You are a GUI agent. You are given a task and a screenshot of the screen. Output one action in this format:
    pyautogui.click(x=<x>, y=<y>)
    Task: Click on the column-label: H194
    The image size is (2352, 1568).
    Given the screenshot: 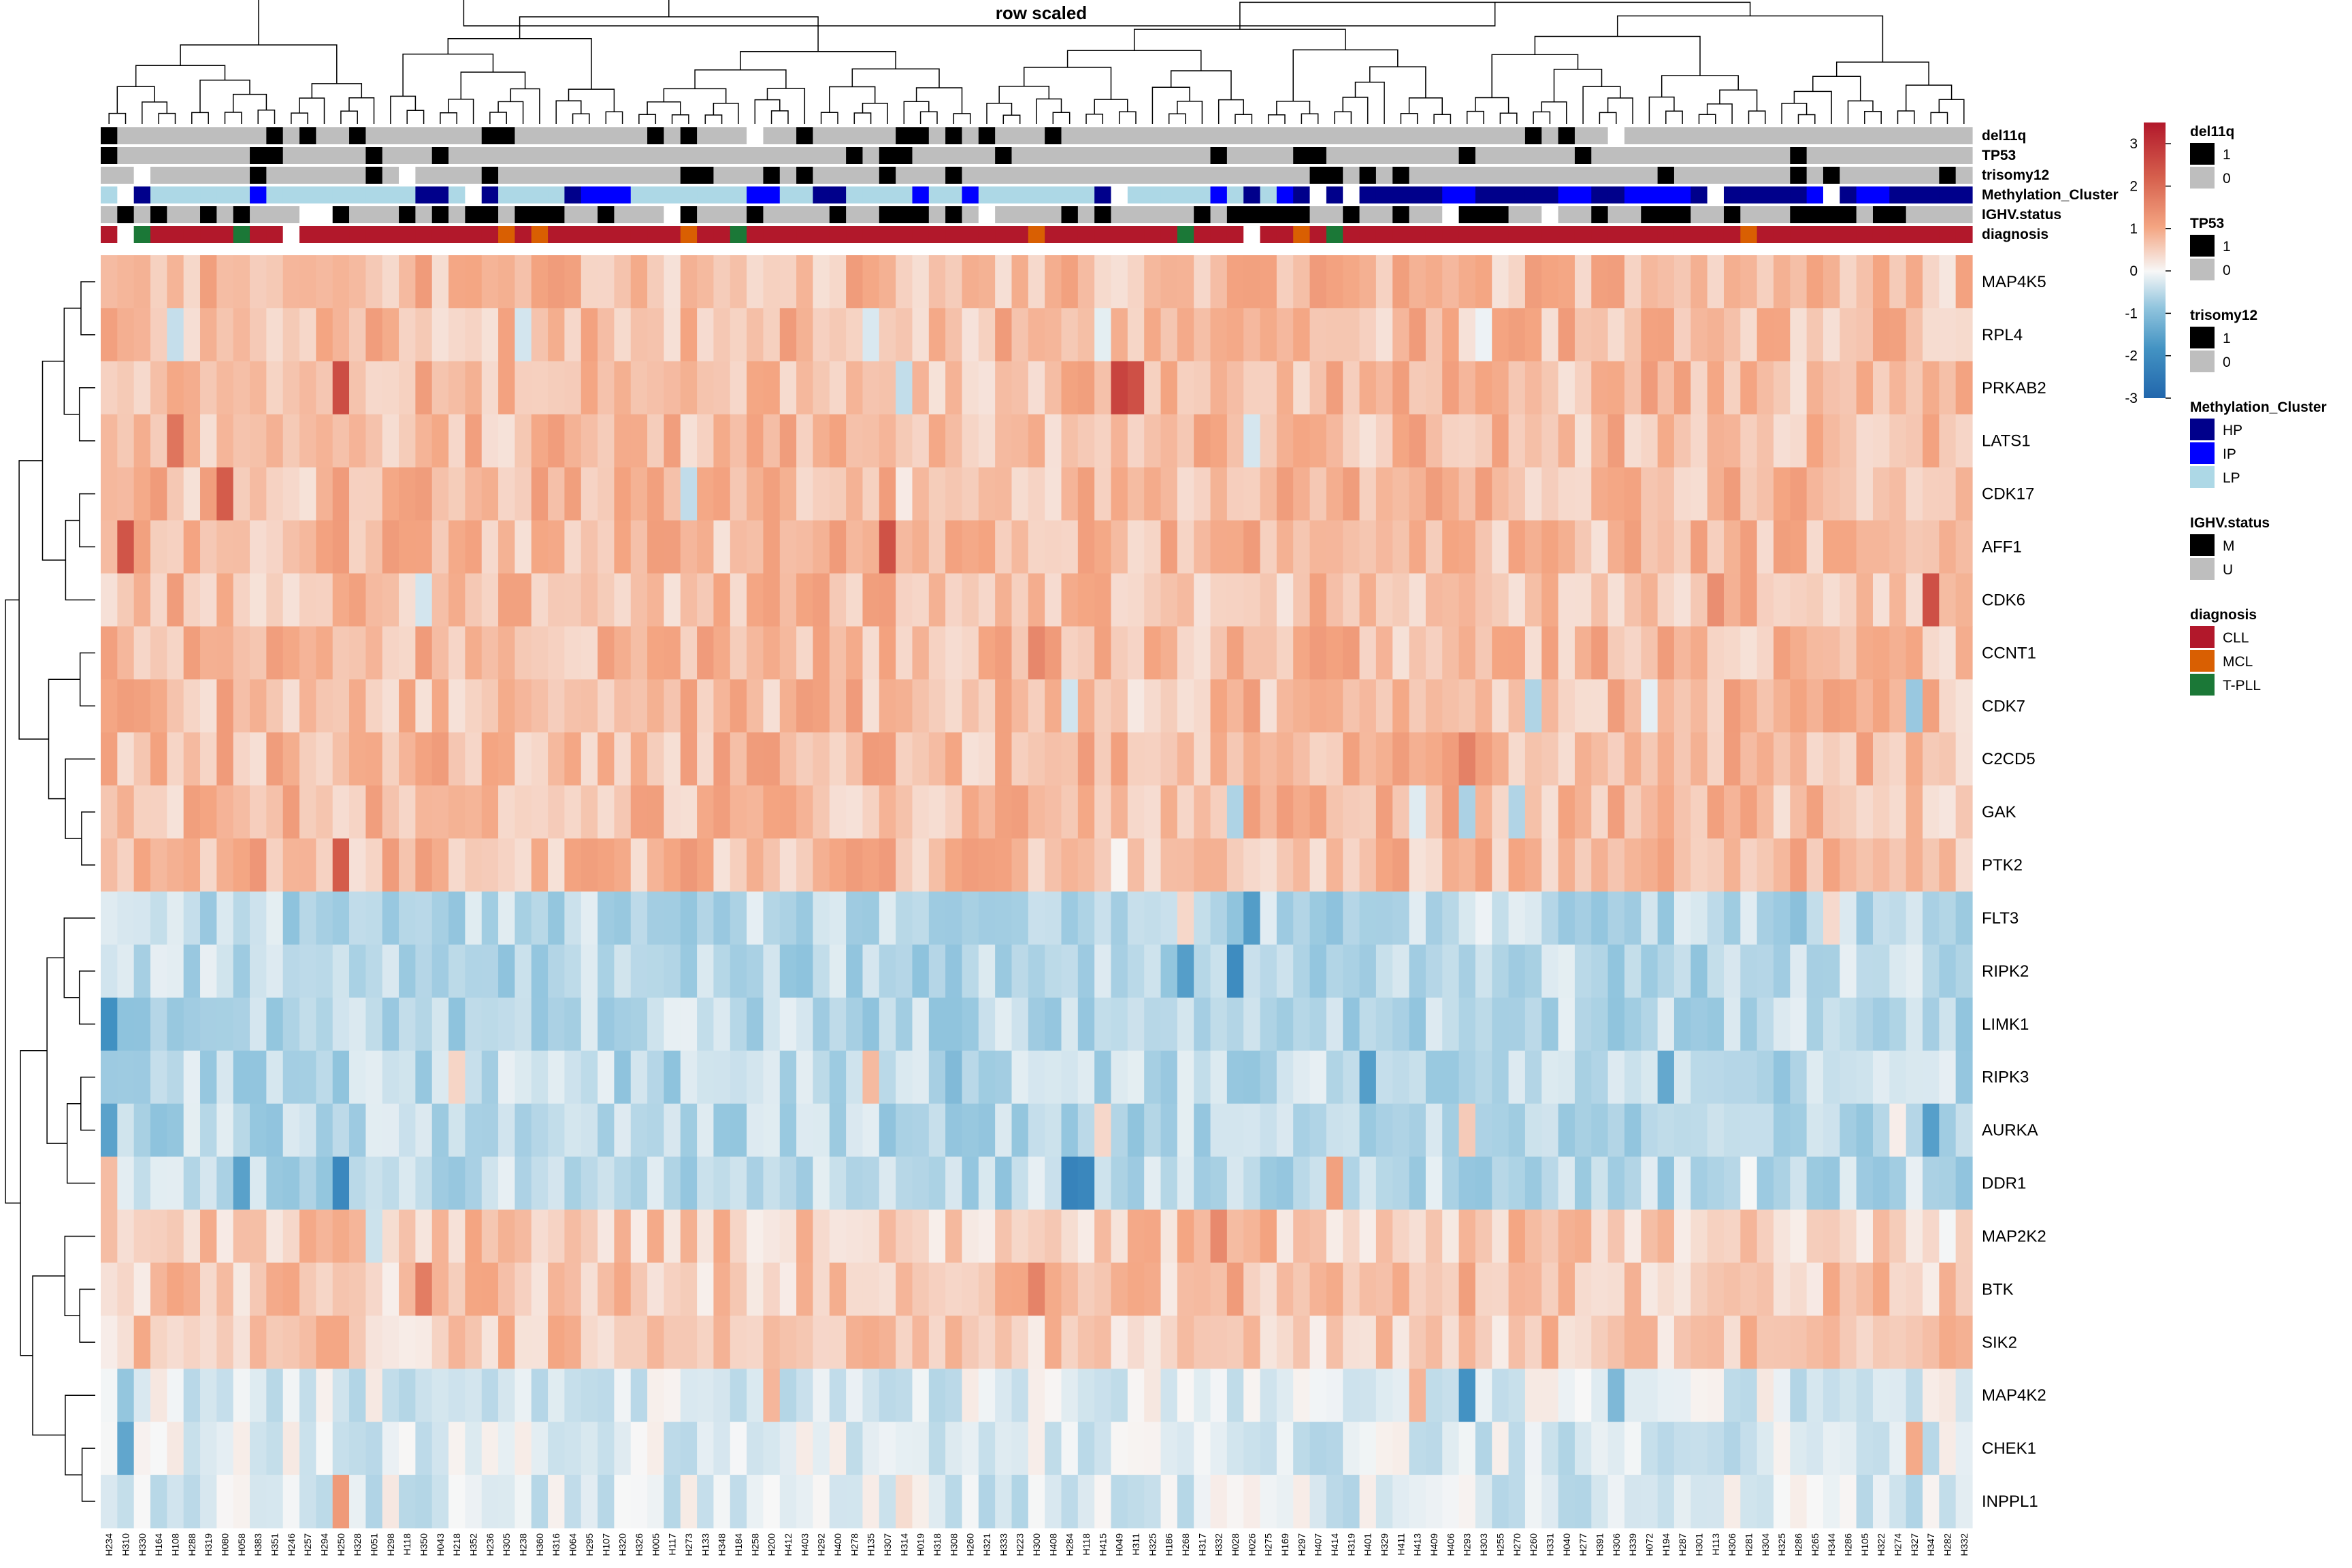 What is the action you would take?
    pyautogui.click(x=1666, y=1545)
    